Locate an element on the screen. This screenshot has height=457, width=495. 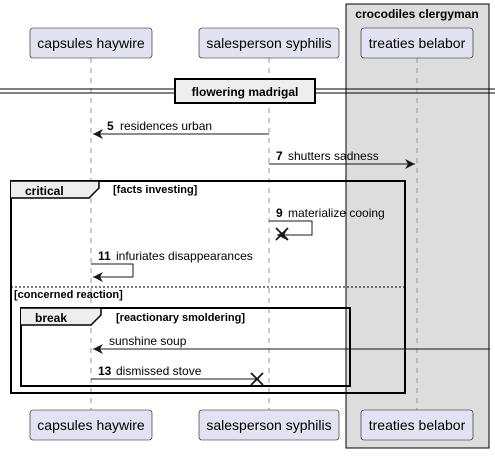
message-5: 5 residences urban is located at coordinates (181, 129).